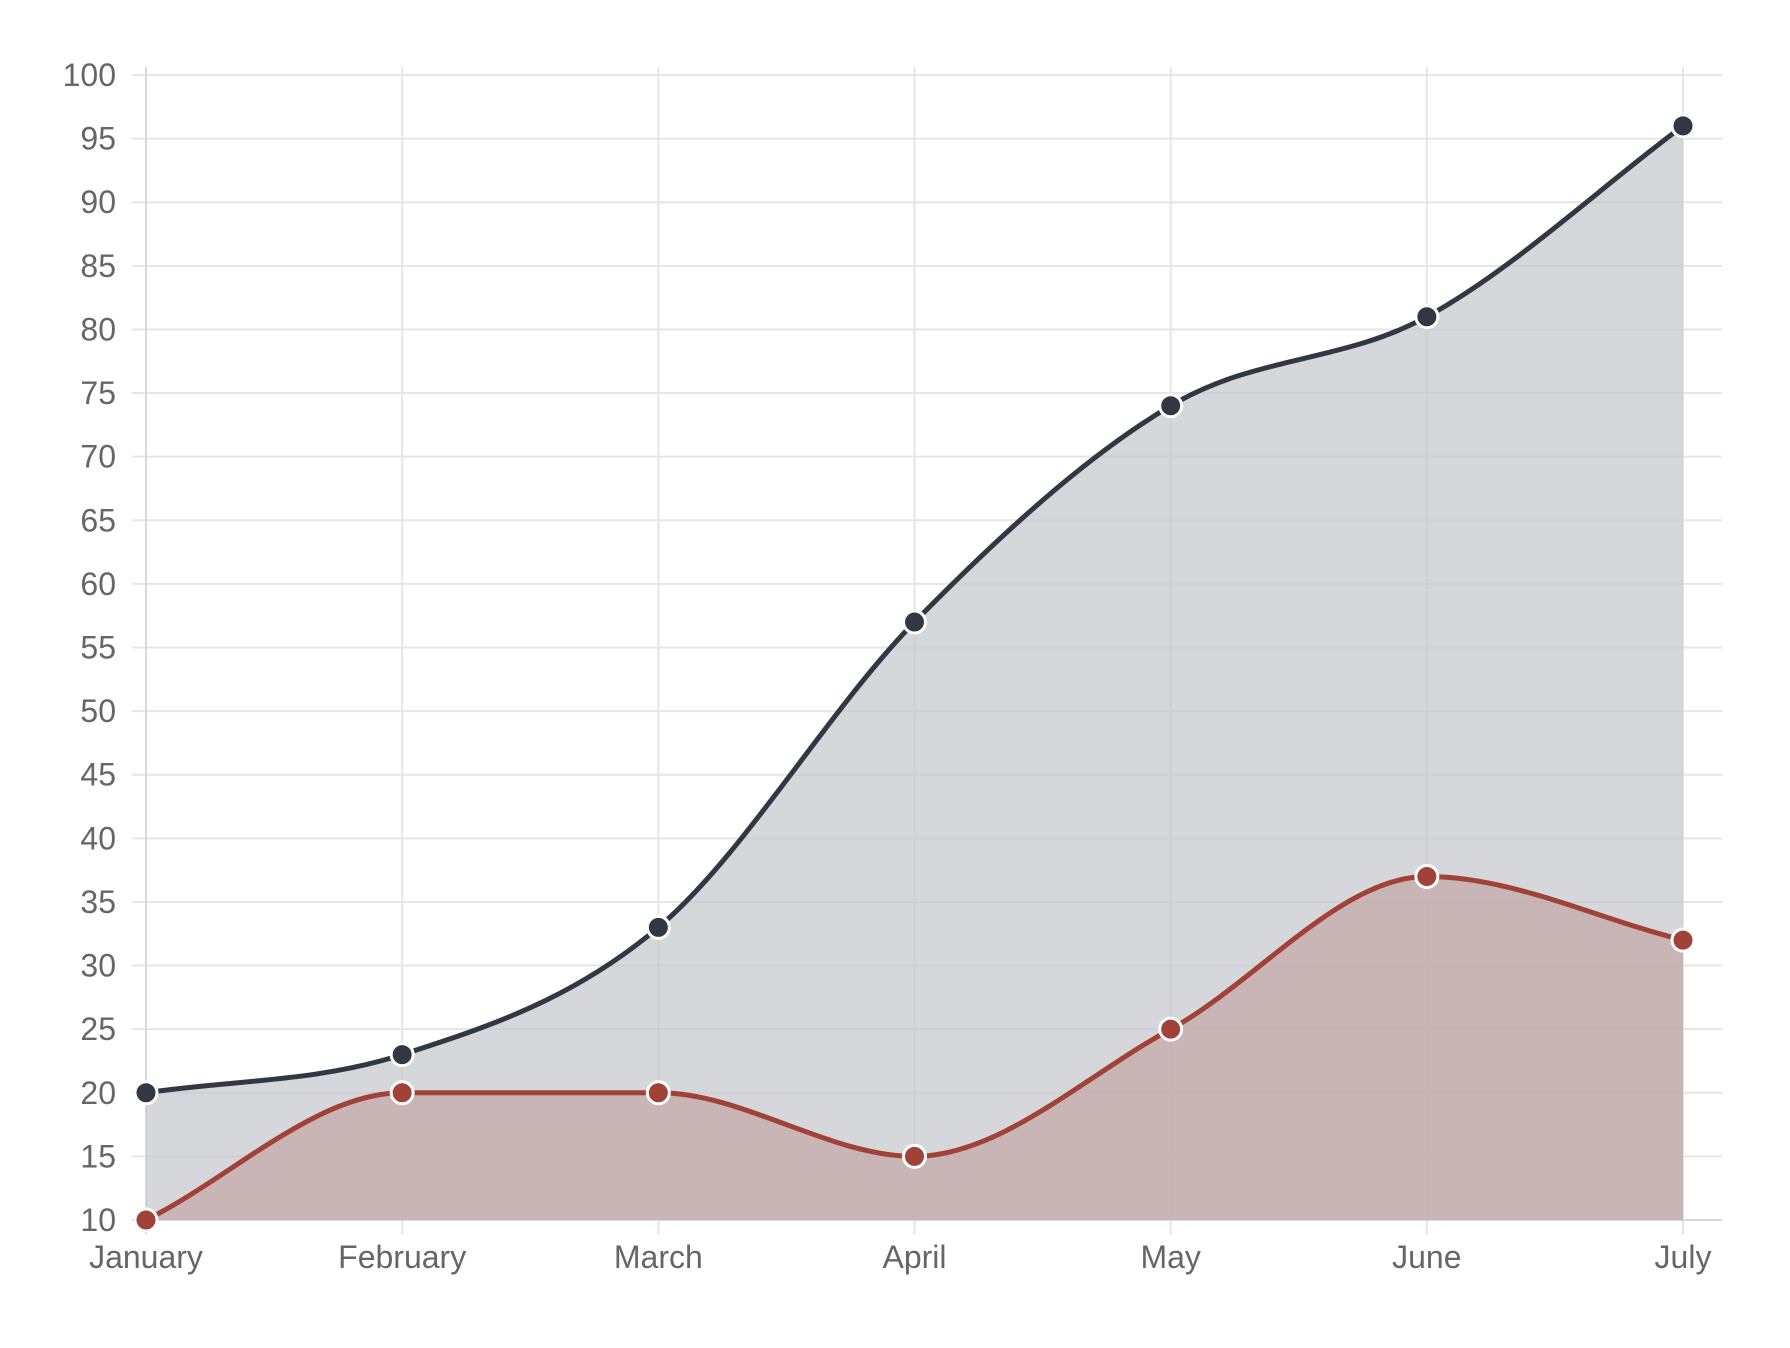  What do you see at coordinates (1683, 126) in the screenshot?
I see `series-1-point-july` at bounding box center [1683, 126].